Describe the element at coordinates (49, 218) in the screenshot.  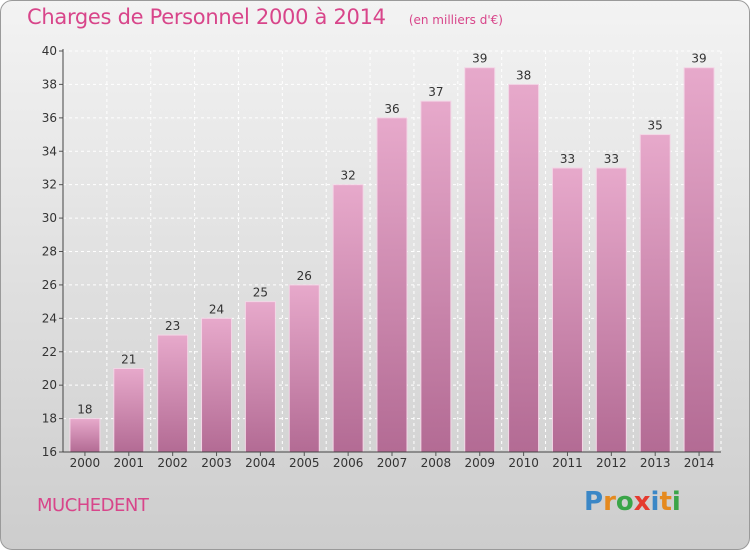
I see `y-tick-label: 30` at that location.